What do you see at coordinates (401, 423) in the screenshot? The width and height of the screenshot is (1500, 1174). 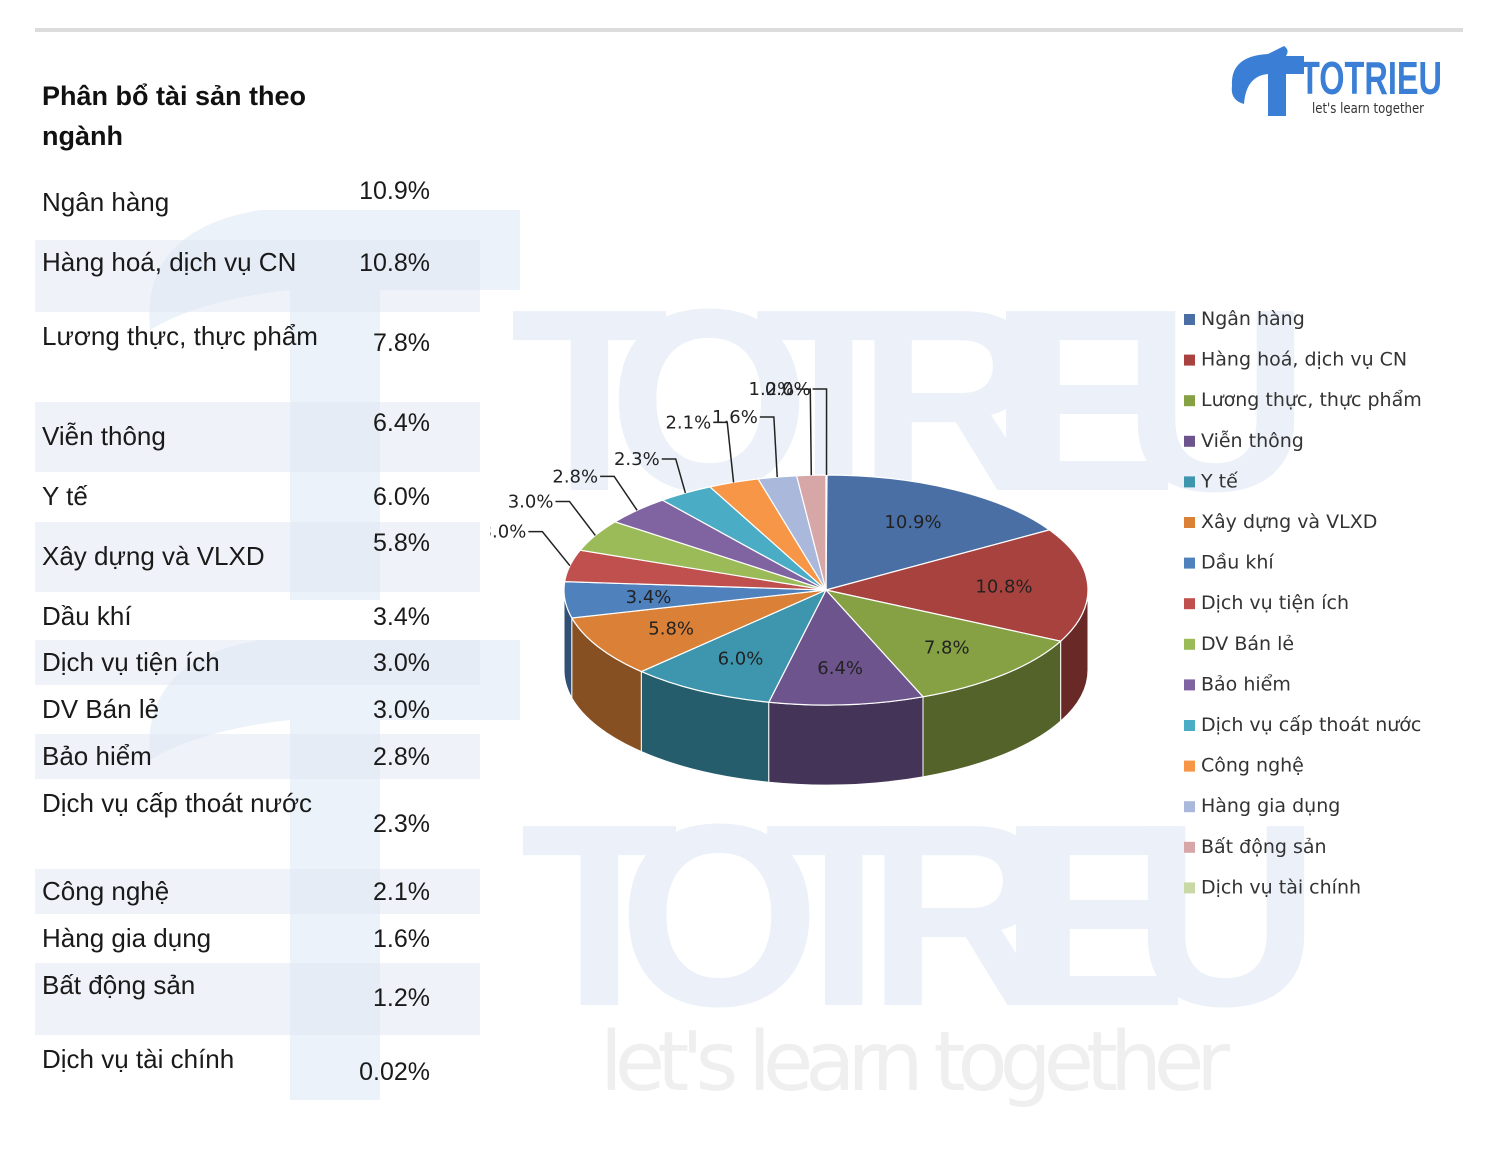 I see `row-value: 6.4%` at bounding box center [401, 423].